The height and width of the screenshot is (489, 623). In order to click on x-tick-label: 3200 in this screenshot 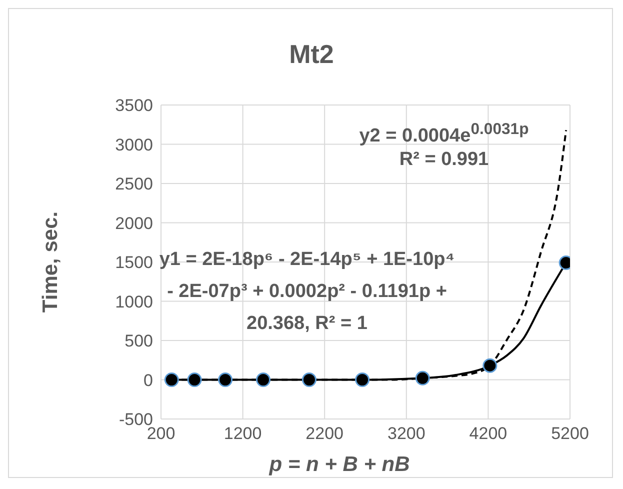, I will do `click(406, 434)`.